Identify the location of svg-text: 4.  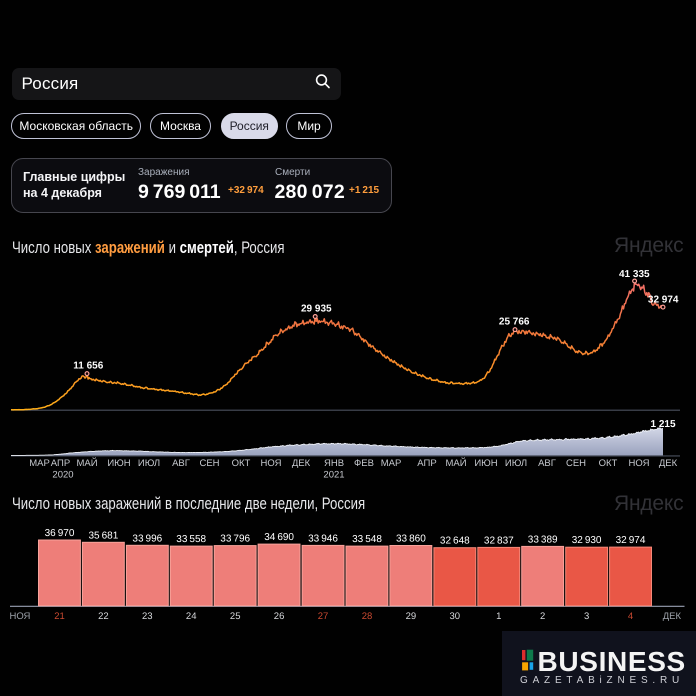
(630, 616).